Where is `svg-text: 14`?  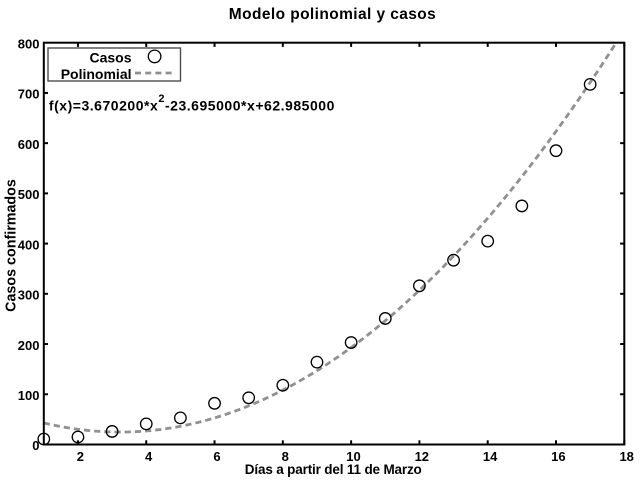
svg-text: 14 is located at coordinates (490, 456).